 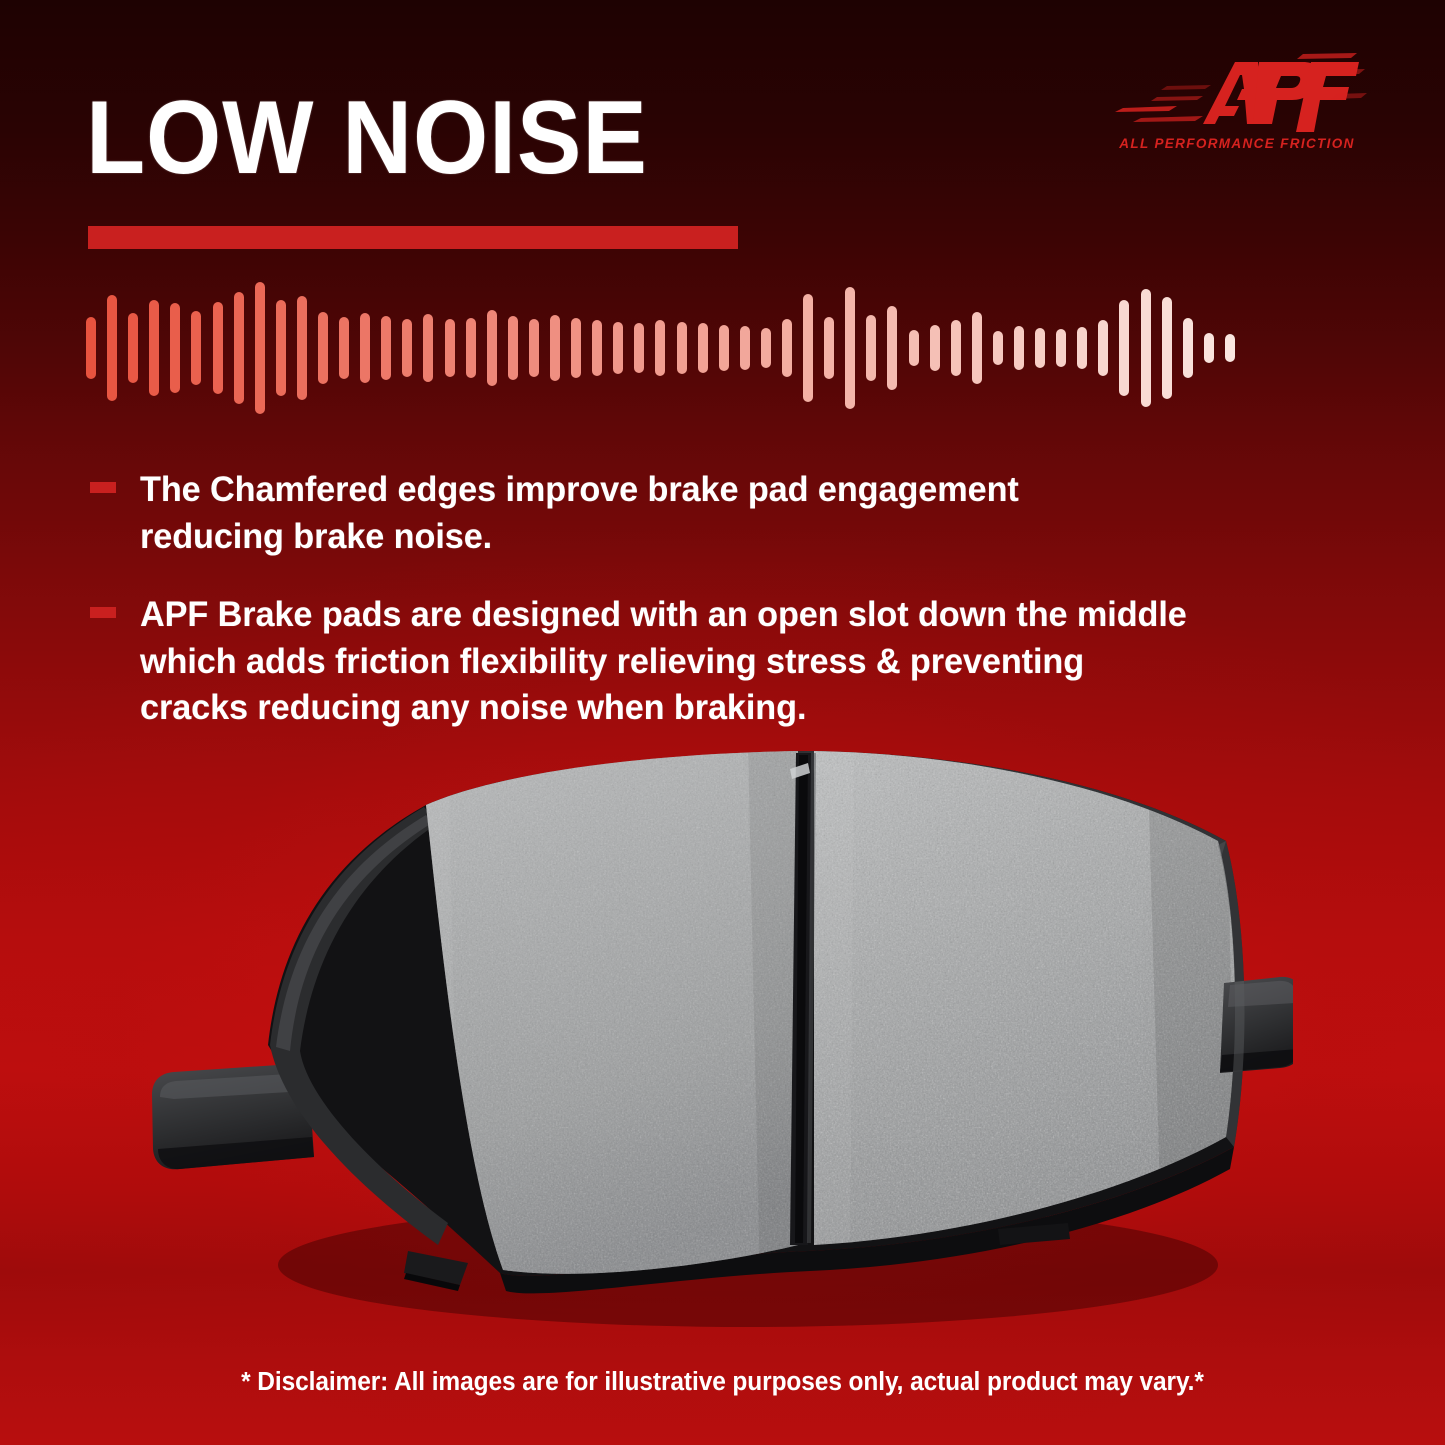 I want to click on page-title: LOW NOISE, so click(x=367, y=138).